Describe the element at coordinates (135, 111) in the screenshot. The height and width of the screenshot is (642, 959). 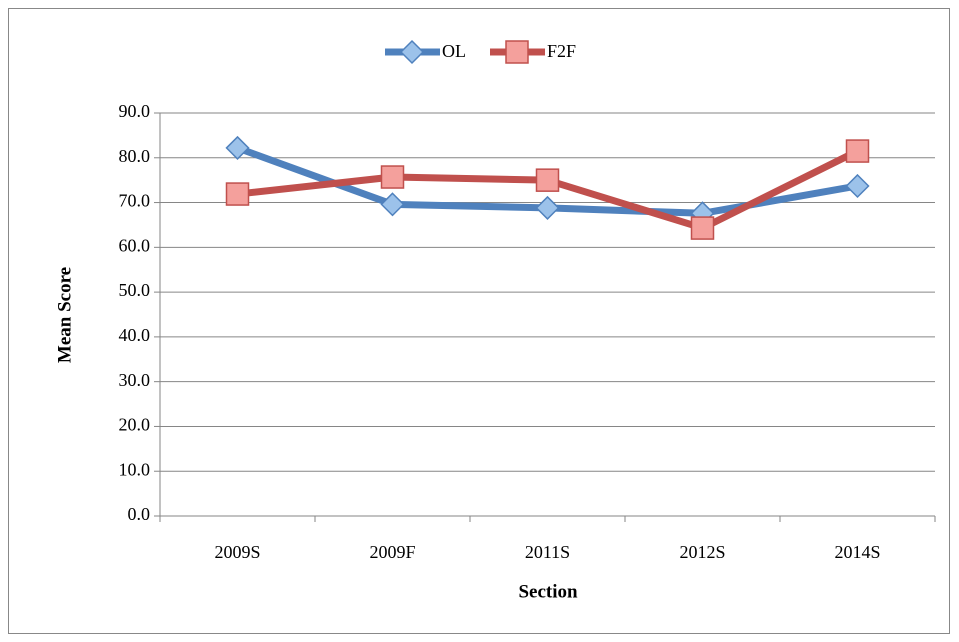
I see `y-tick-label: 90.0` at that location.